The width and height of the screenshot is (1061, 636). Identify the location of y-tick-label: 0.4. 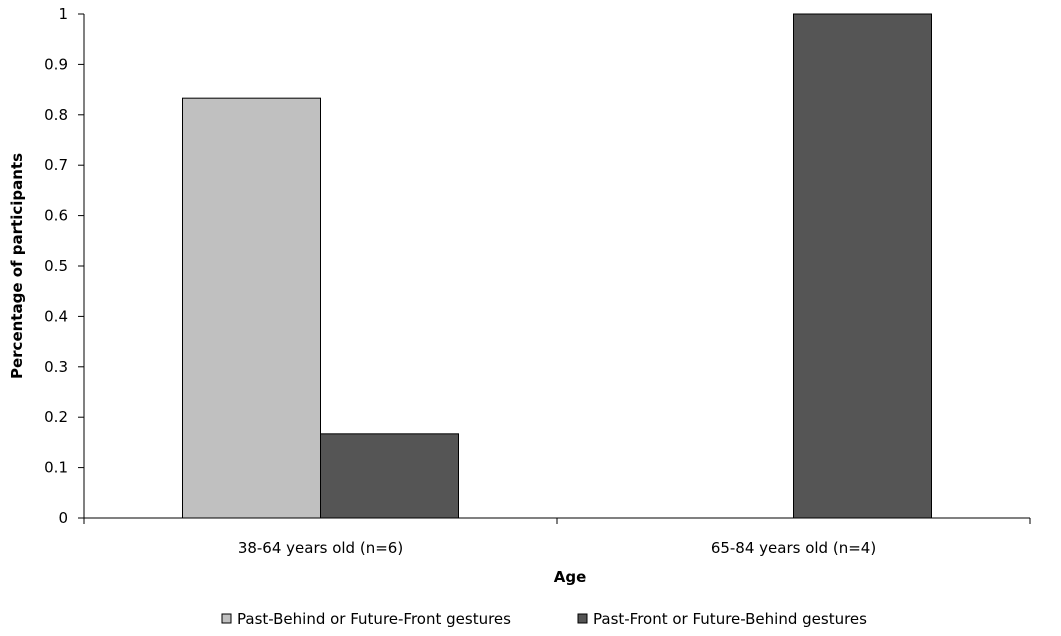
(56, 316).